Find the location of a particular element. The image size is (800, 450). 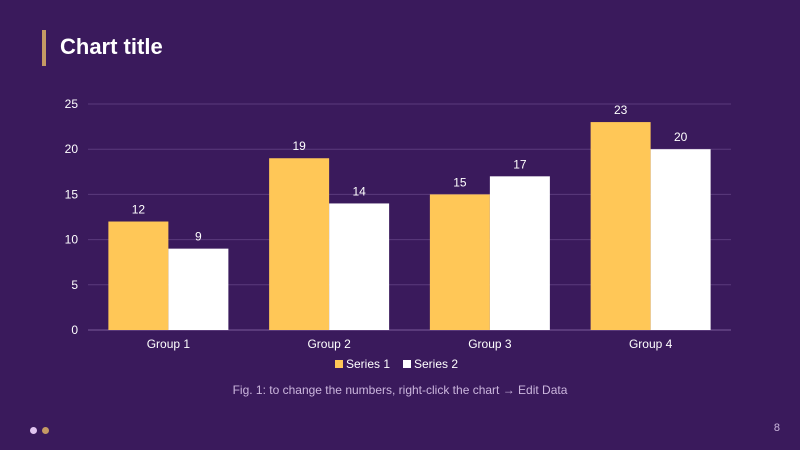

x-tick-label-2: Group 2 is located at coordinates (329, 344).